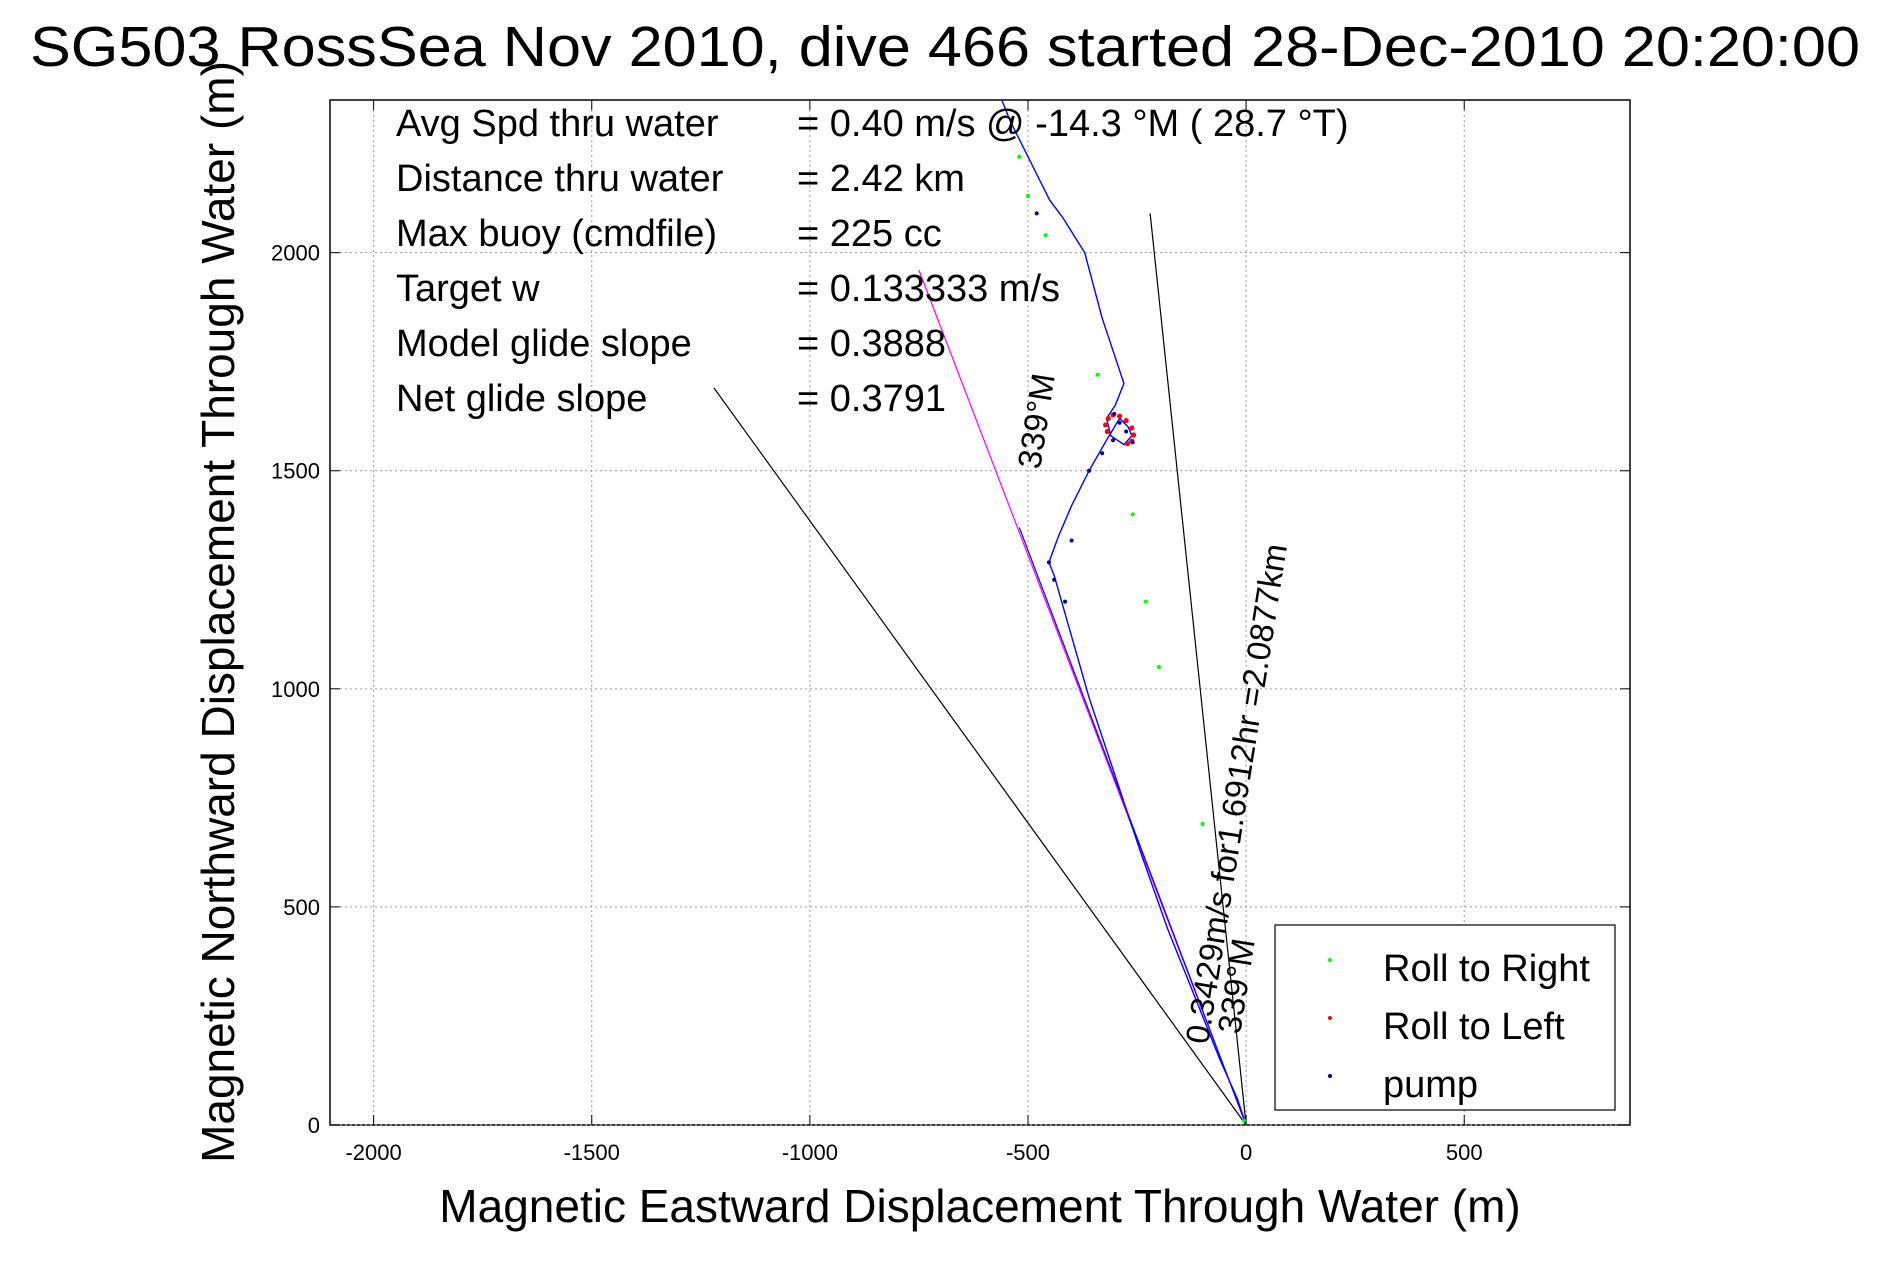  What do you see at coordinates (869, 234) in the screenshot?
I see `info-value-max-buoy: = 225 cc` at bounding box center [869, 234].